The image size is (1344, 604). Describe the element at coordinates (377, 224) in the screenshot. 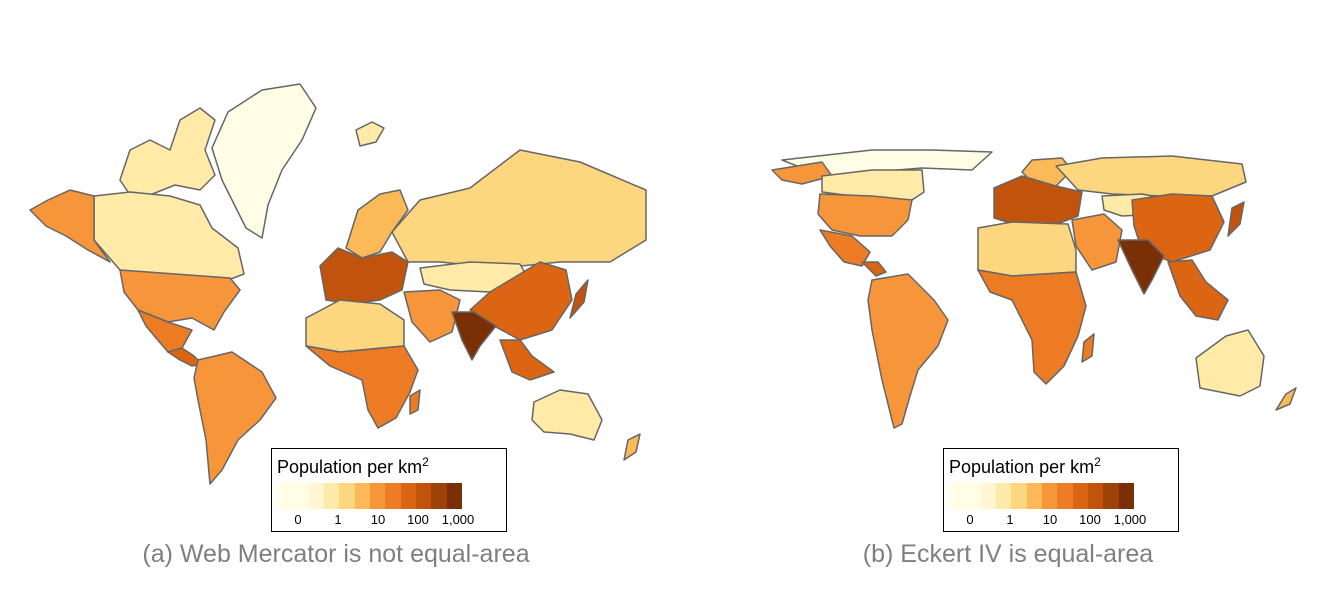

I see `region-scandinavia` at that location.